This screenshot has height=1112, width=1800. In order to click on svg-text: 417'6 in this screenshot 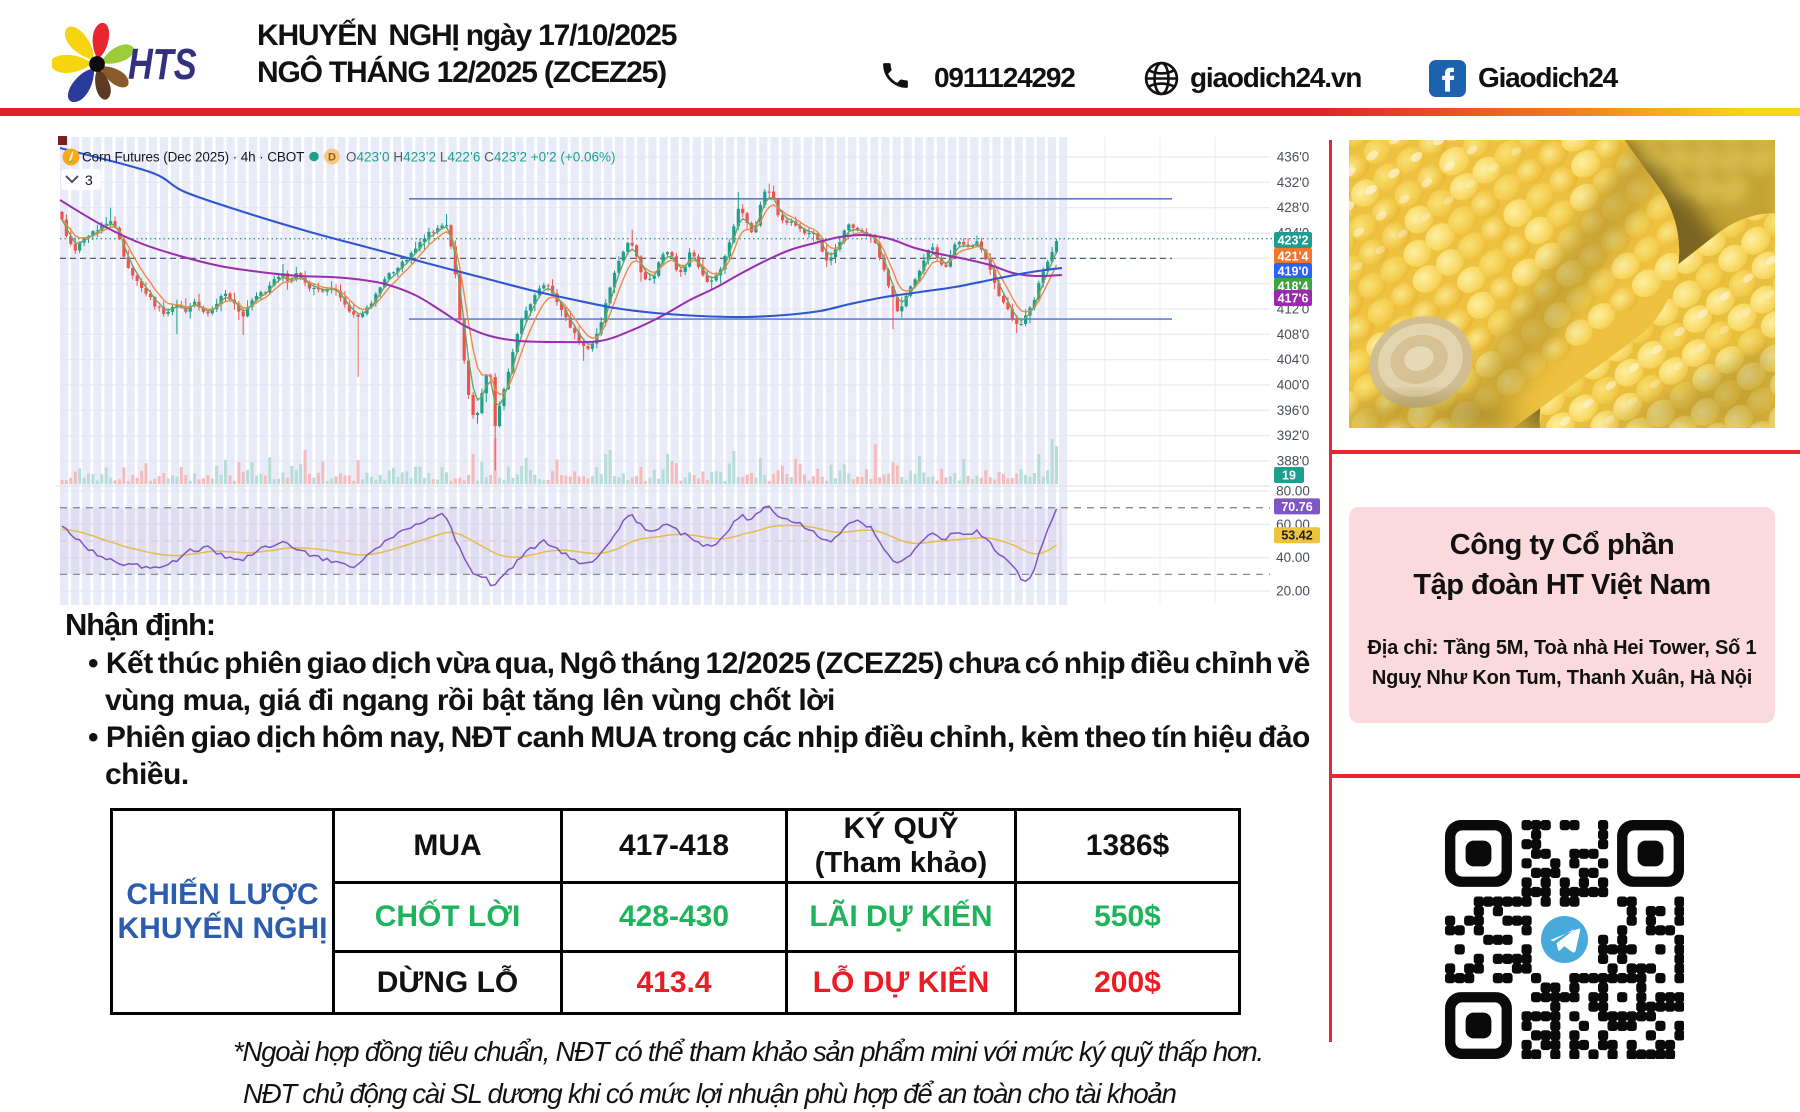, I will do `click(1293, 298)`.